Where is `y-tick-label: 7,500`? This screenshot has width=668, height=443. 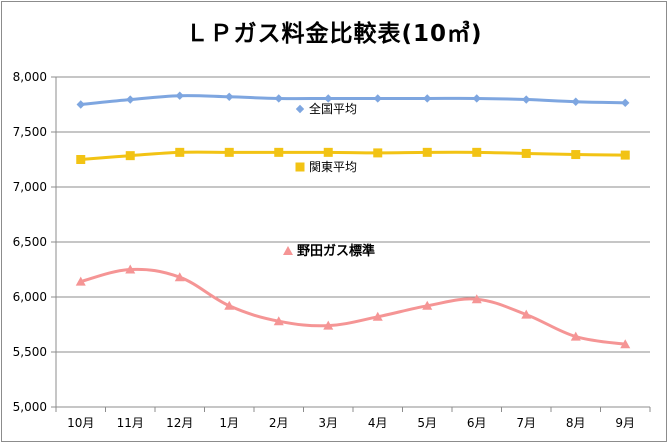
y-tick-label: 7,500 is located at coordinates (30, 132).